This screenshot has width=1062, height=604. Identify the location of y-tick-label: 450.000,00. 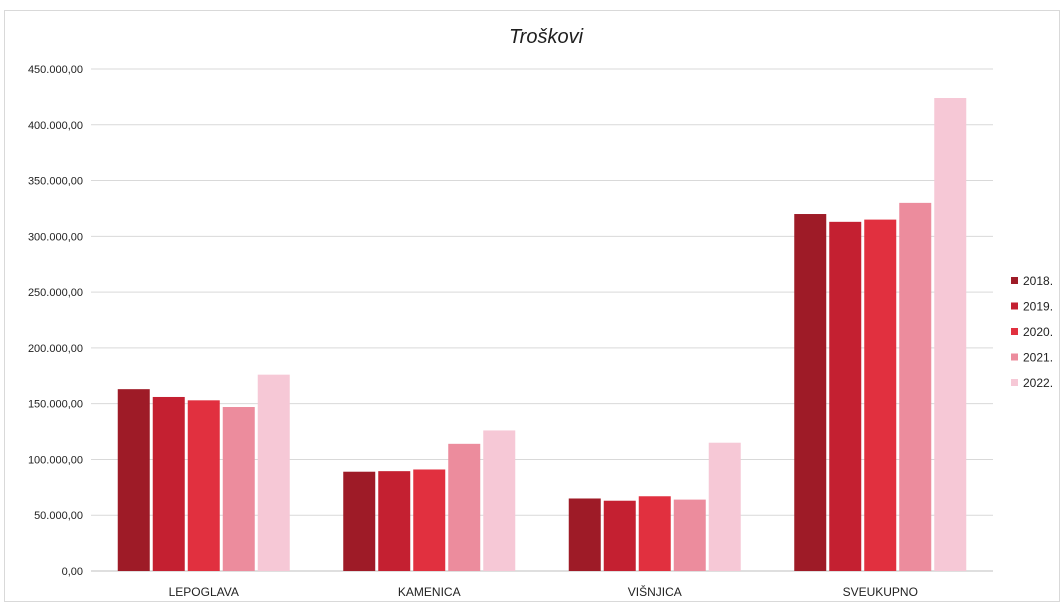
(55, 70).